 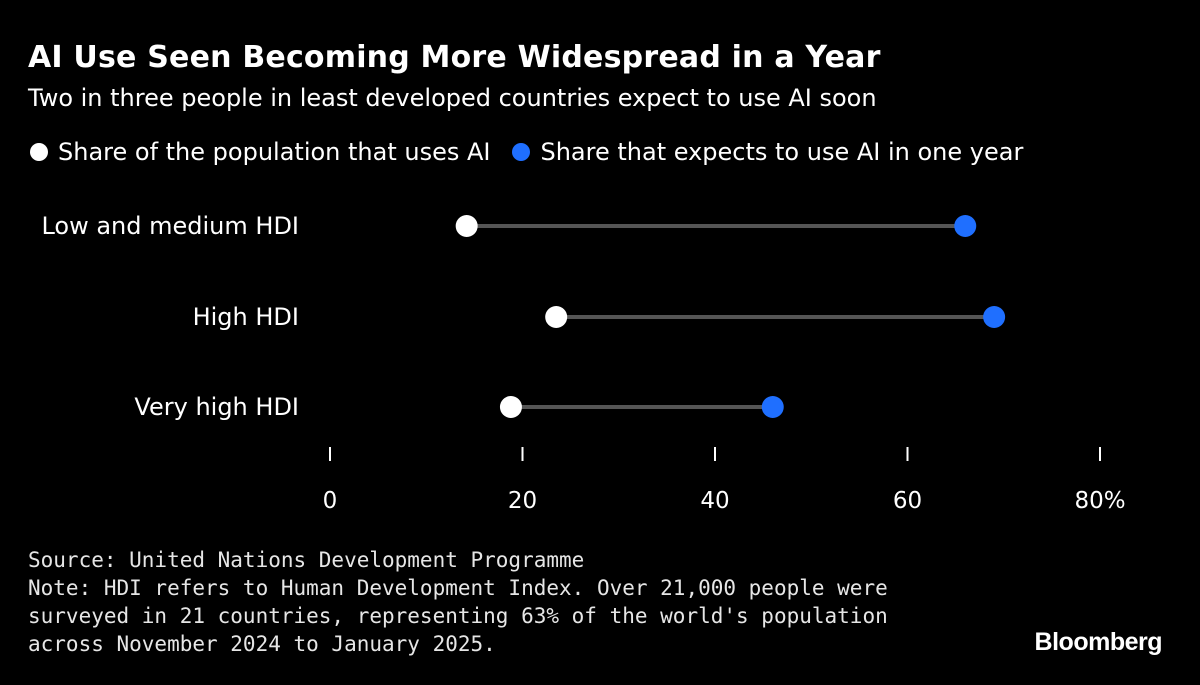 What do you see at coordinates (1098, 642) in the screenshot?
I see `bloomberg-logo: Bloomberg` at bounding box center [1098, 642].